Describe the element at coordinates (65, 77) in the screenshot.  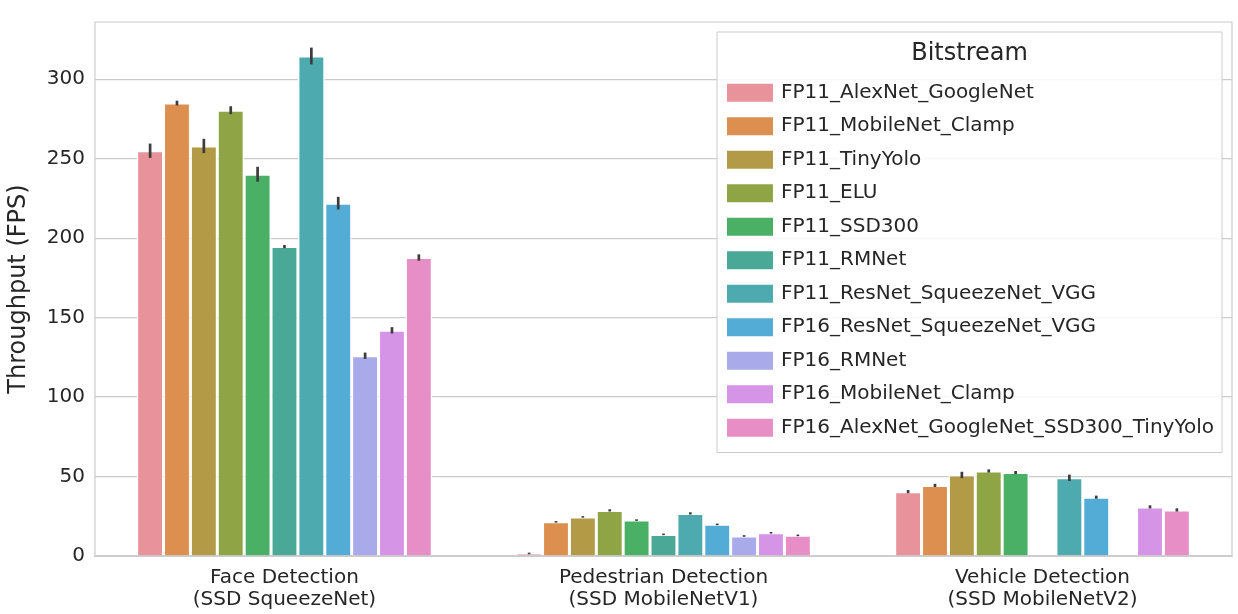
I see `y-tick-label: 300` at that location.